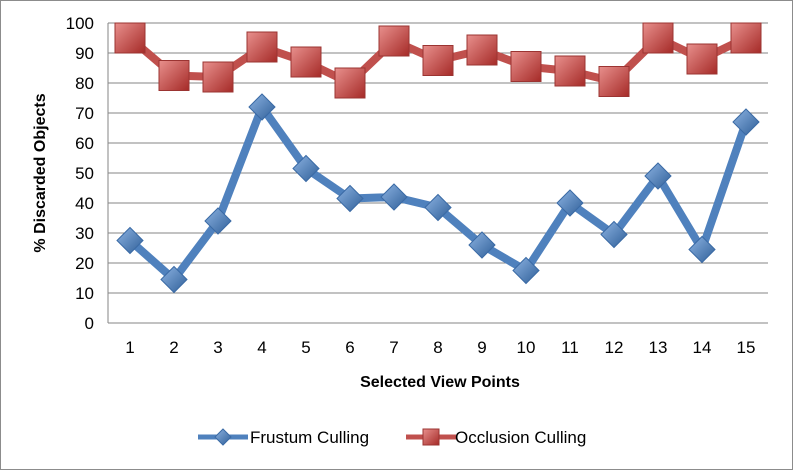 This screenshot has width=793, height=470. I want to click on legend-item-occlusion: Occlusion Culling, so click(496, 437).